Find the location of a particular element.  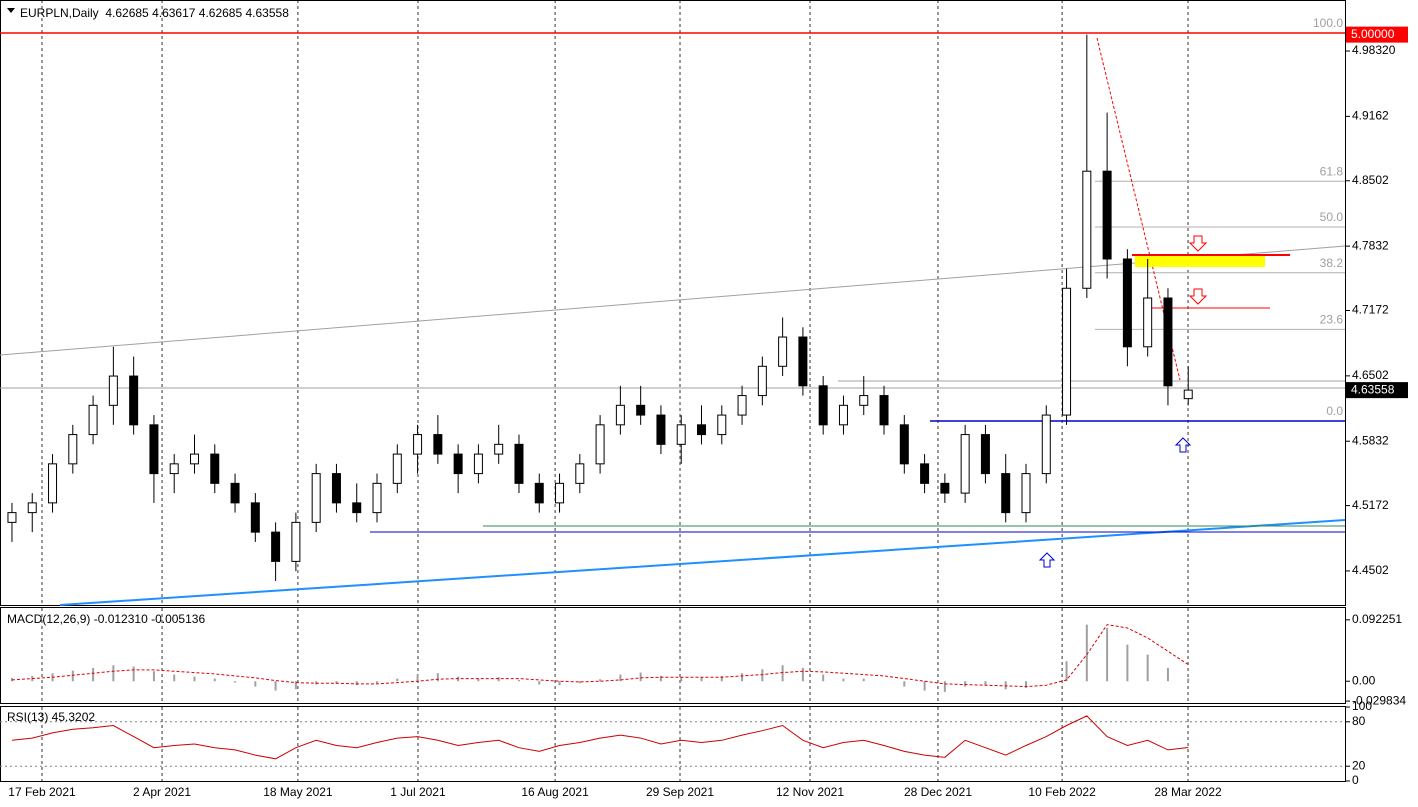

y-tick-label: 4.4502 is located at coordinates (1370, 570).